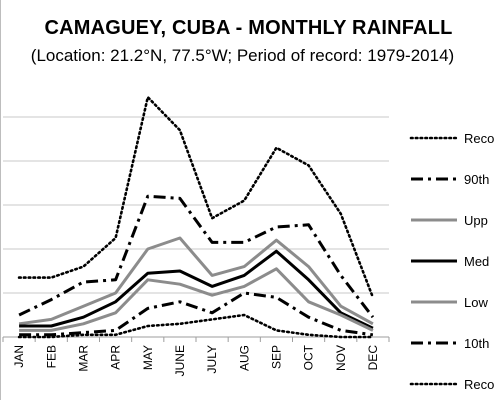 Image resolution: width=495 pixels, height=400 pixels. I want to click on x-tick-label: NOV, so click(341, 358).